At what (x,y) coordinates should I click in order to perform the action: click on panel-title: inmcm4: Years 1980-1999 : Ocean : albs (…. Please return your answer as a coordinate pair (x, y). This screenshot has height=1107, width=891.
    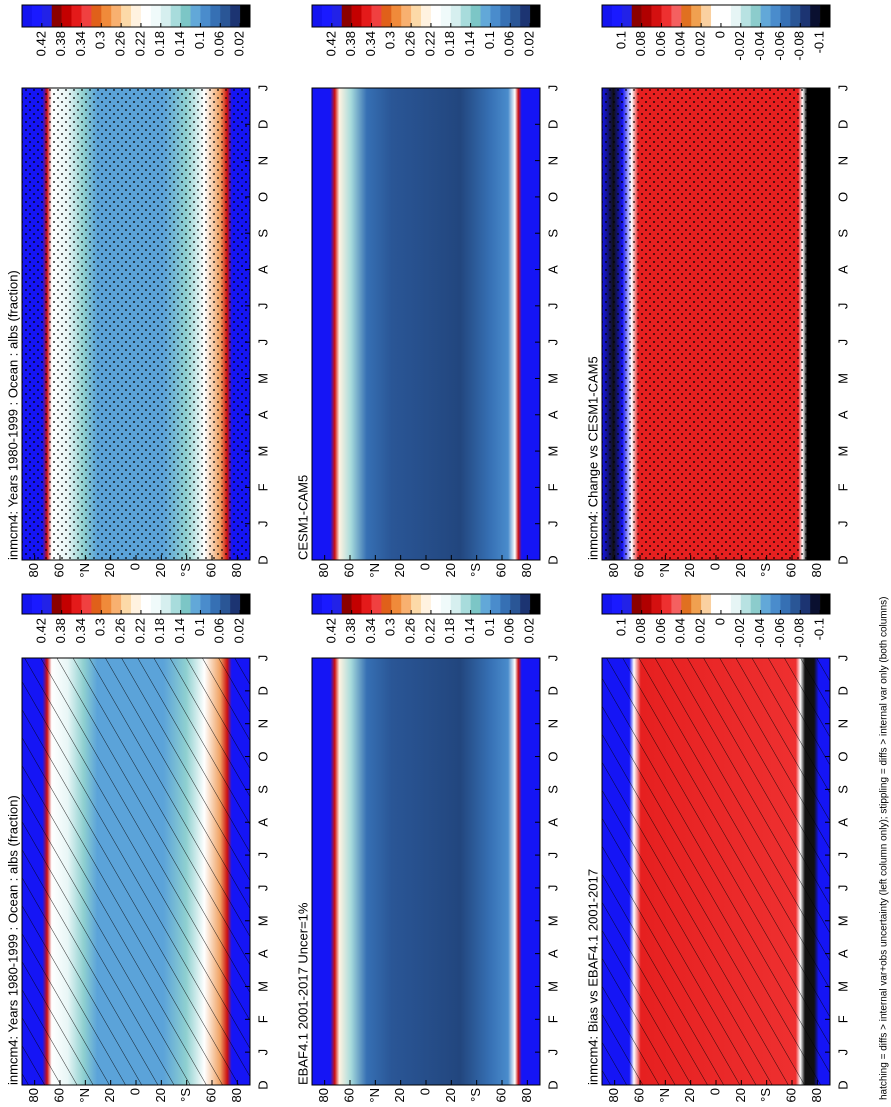
    Looking at the image, I should click on (12, 940).